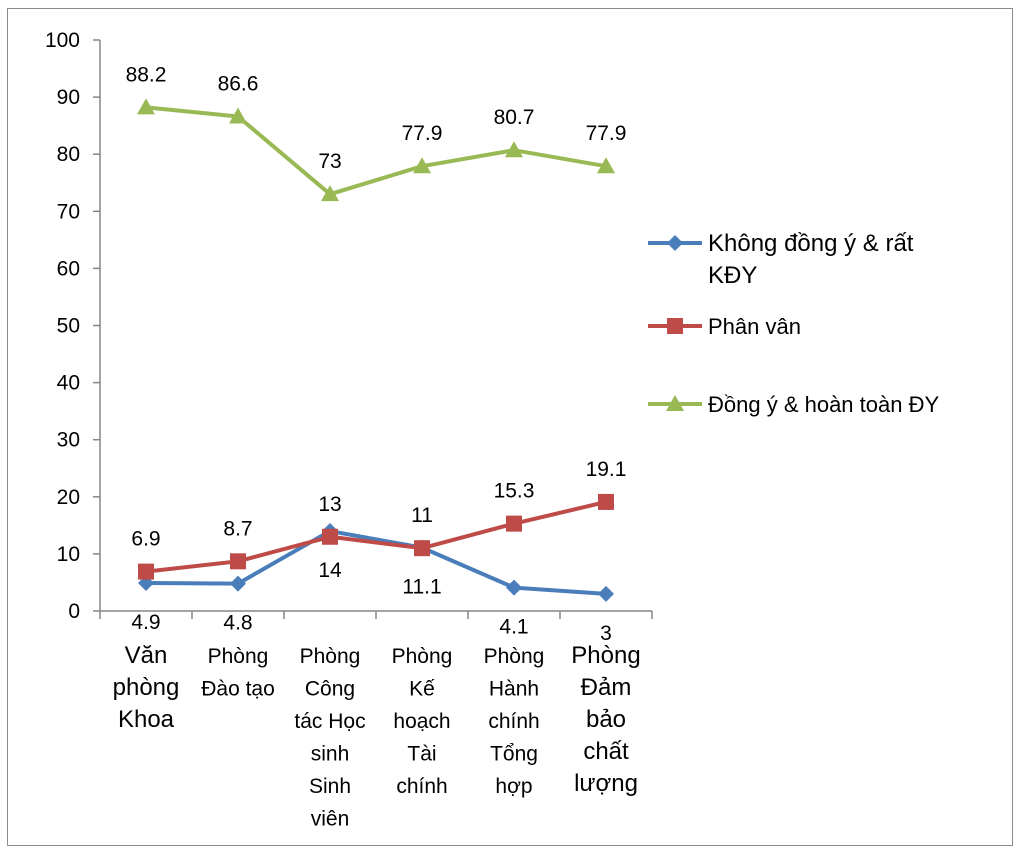 The width and height of the screenshot is (1019, 853). Describe the element at coordinates (237, 528) in the screenshot. I see `data-label: 8.7` at that location.